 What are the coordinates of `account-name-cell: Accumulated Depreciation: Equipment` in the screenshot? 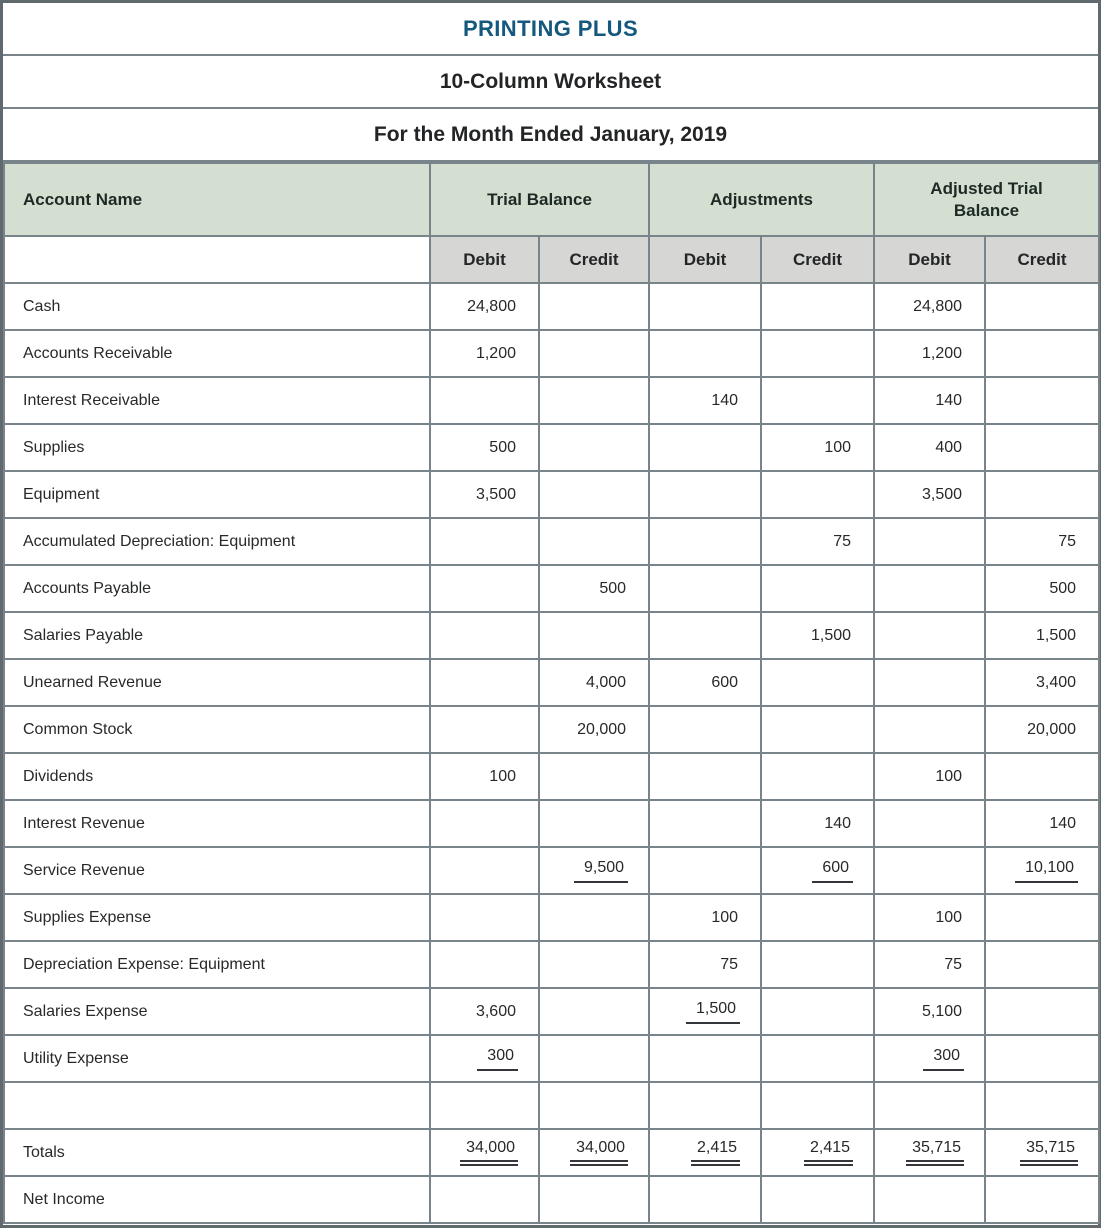 It's located at (217, 541).